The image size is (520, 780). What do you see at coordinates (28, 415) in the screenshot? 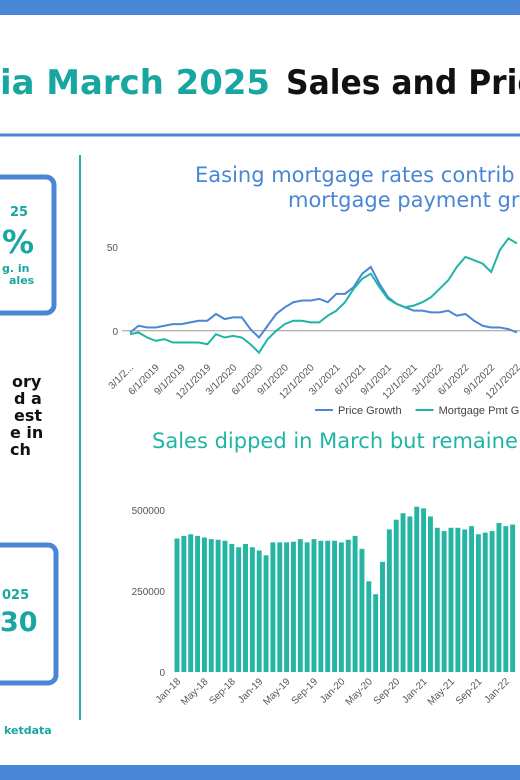
I see `story-line: est` at bounding box center [28, 415].